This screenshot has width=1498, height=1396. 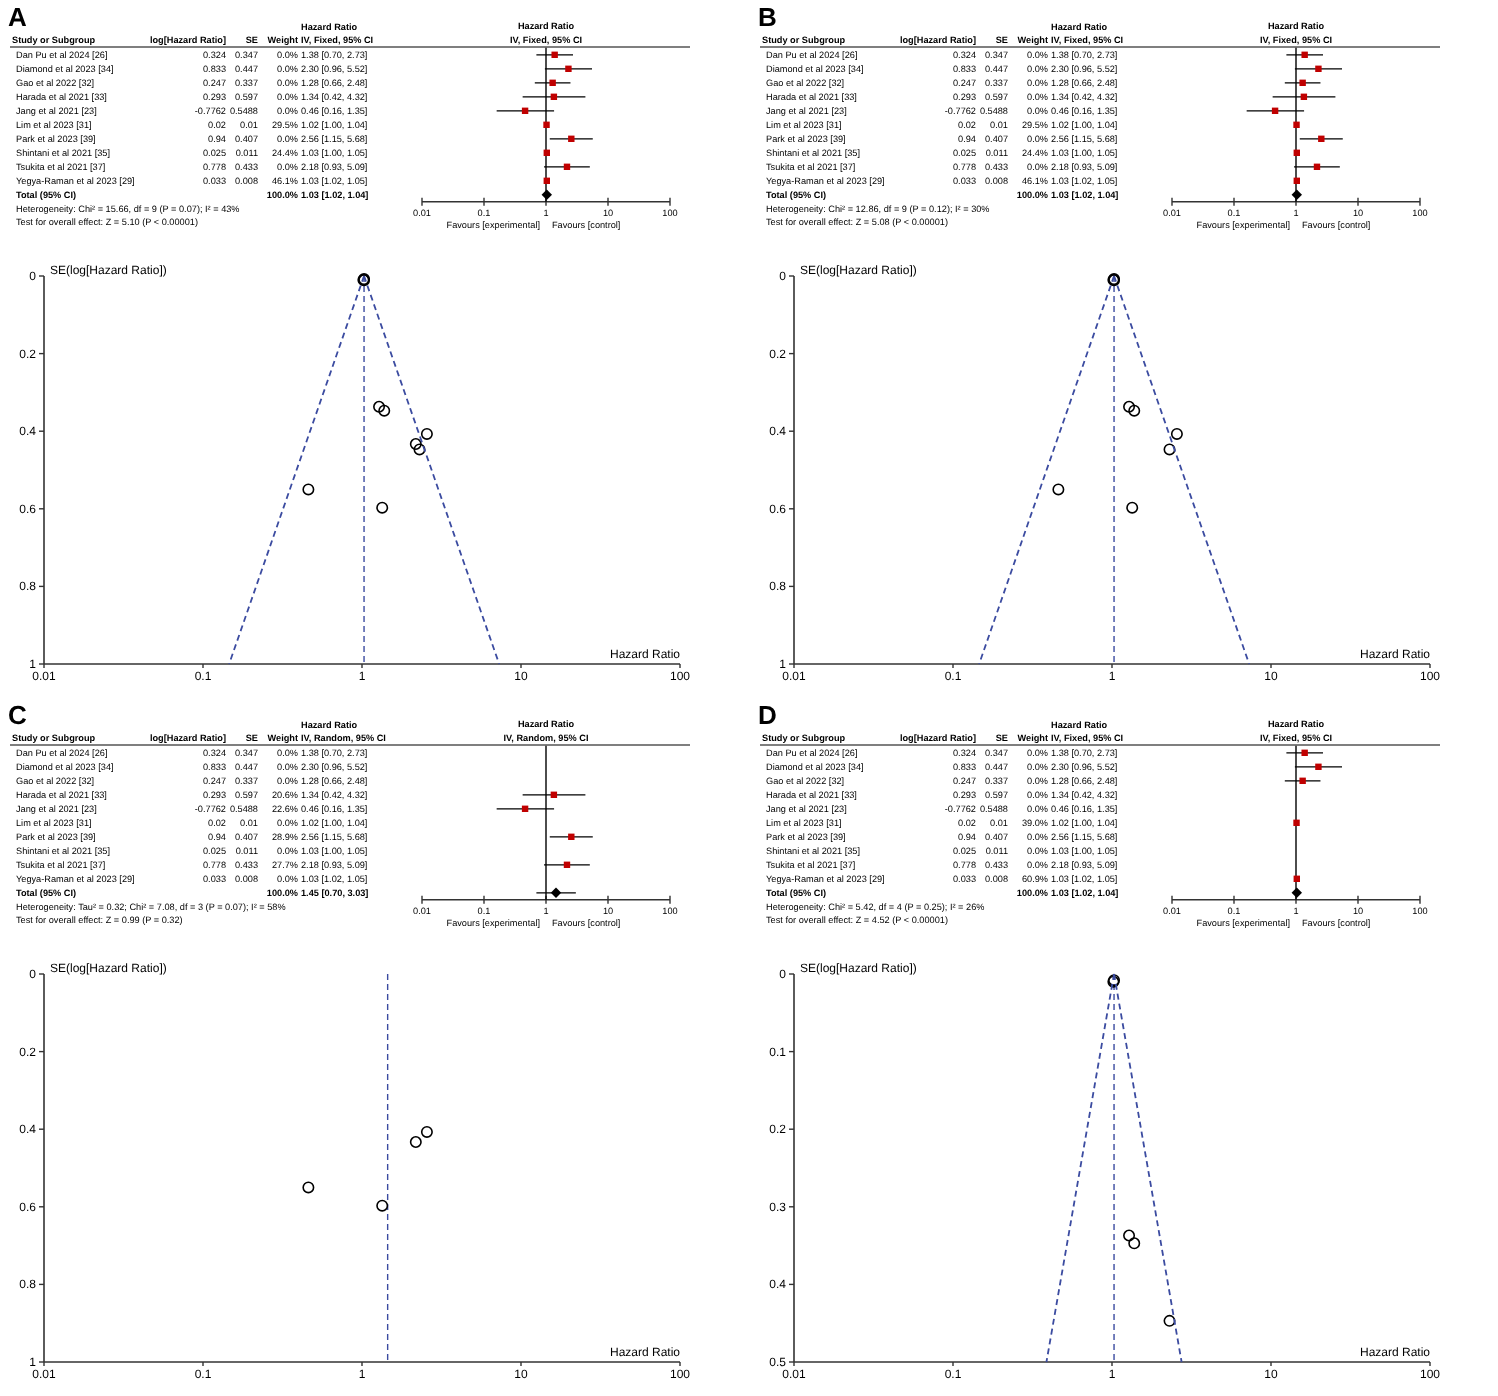 What do you see at coordinates (18, 715) in the screenshot?
I see `text: C` at bounding box center [18, 715].